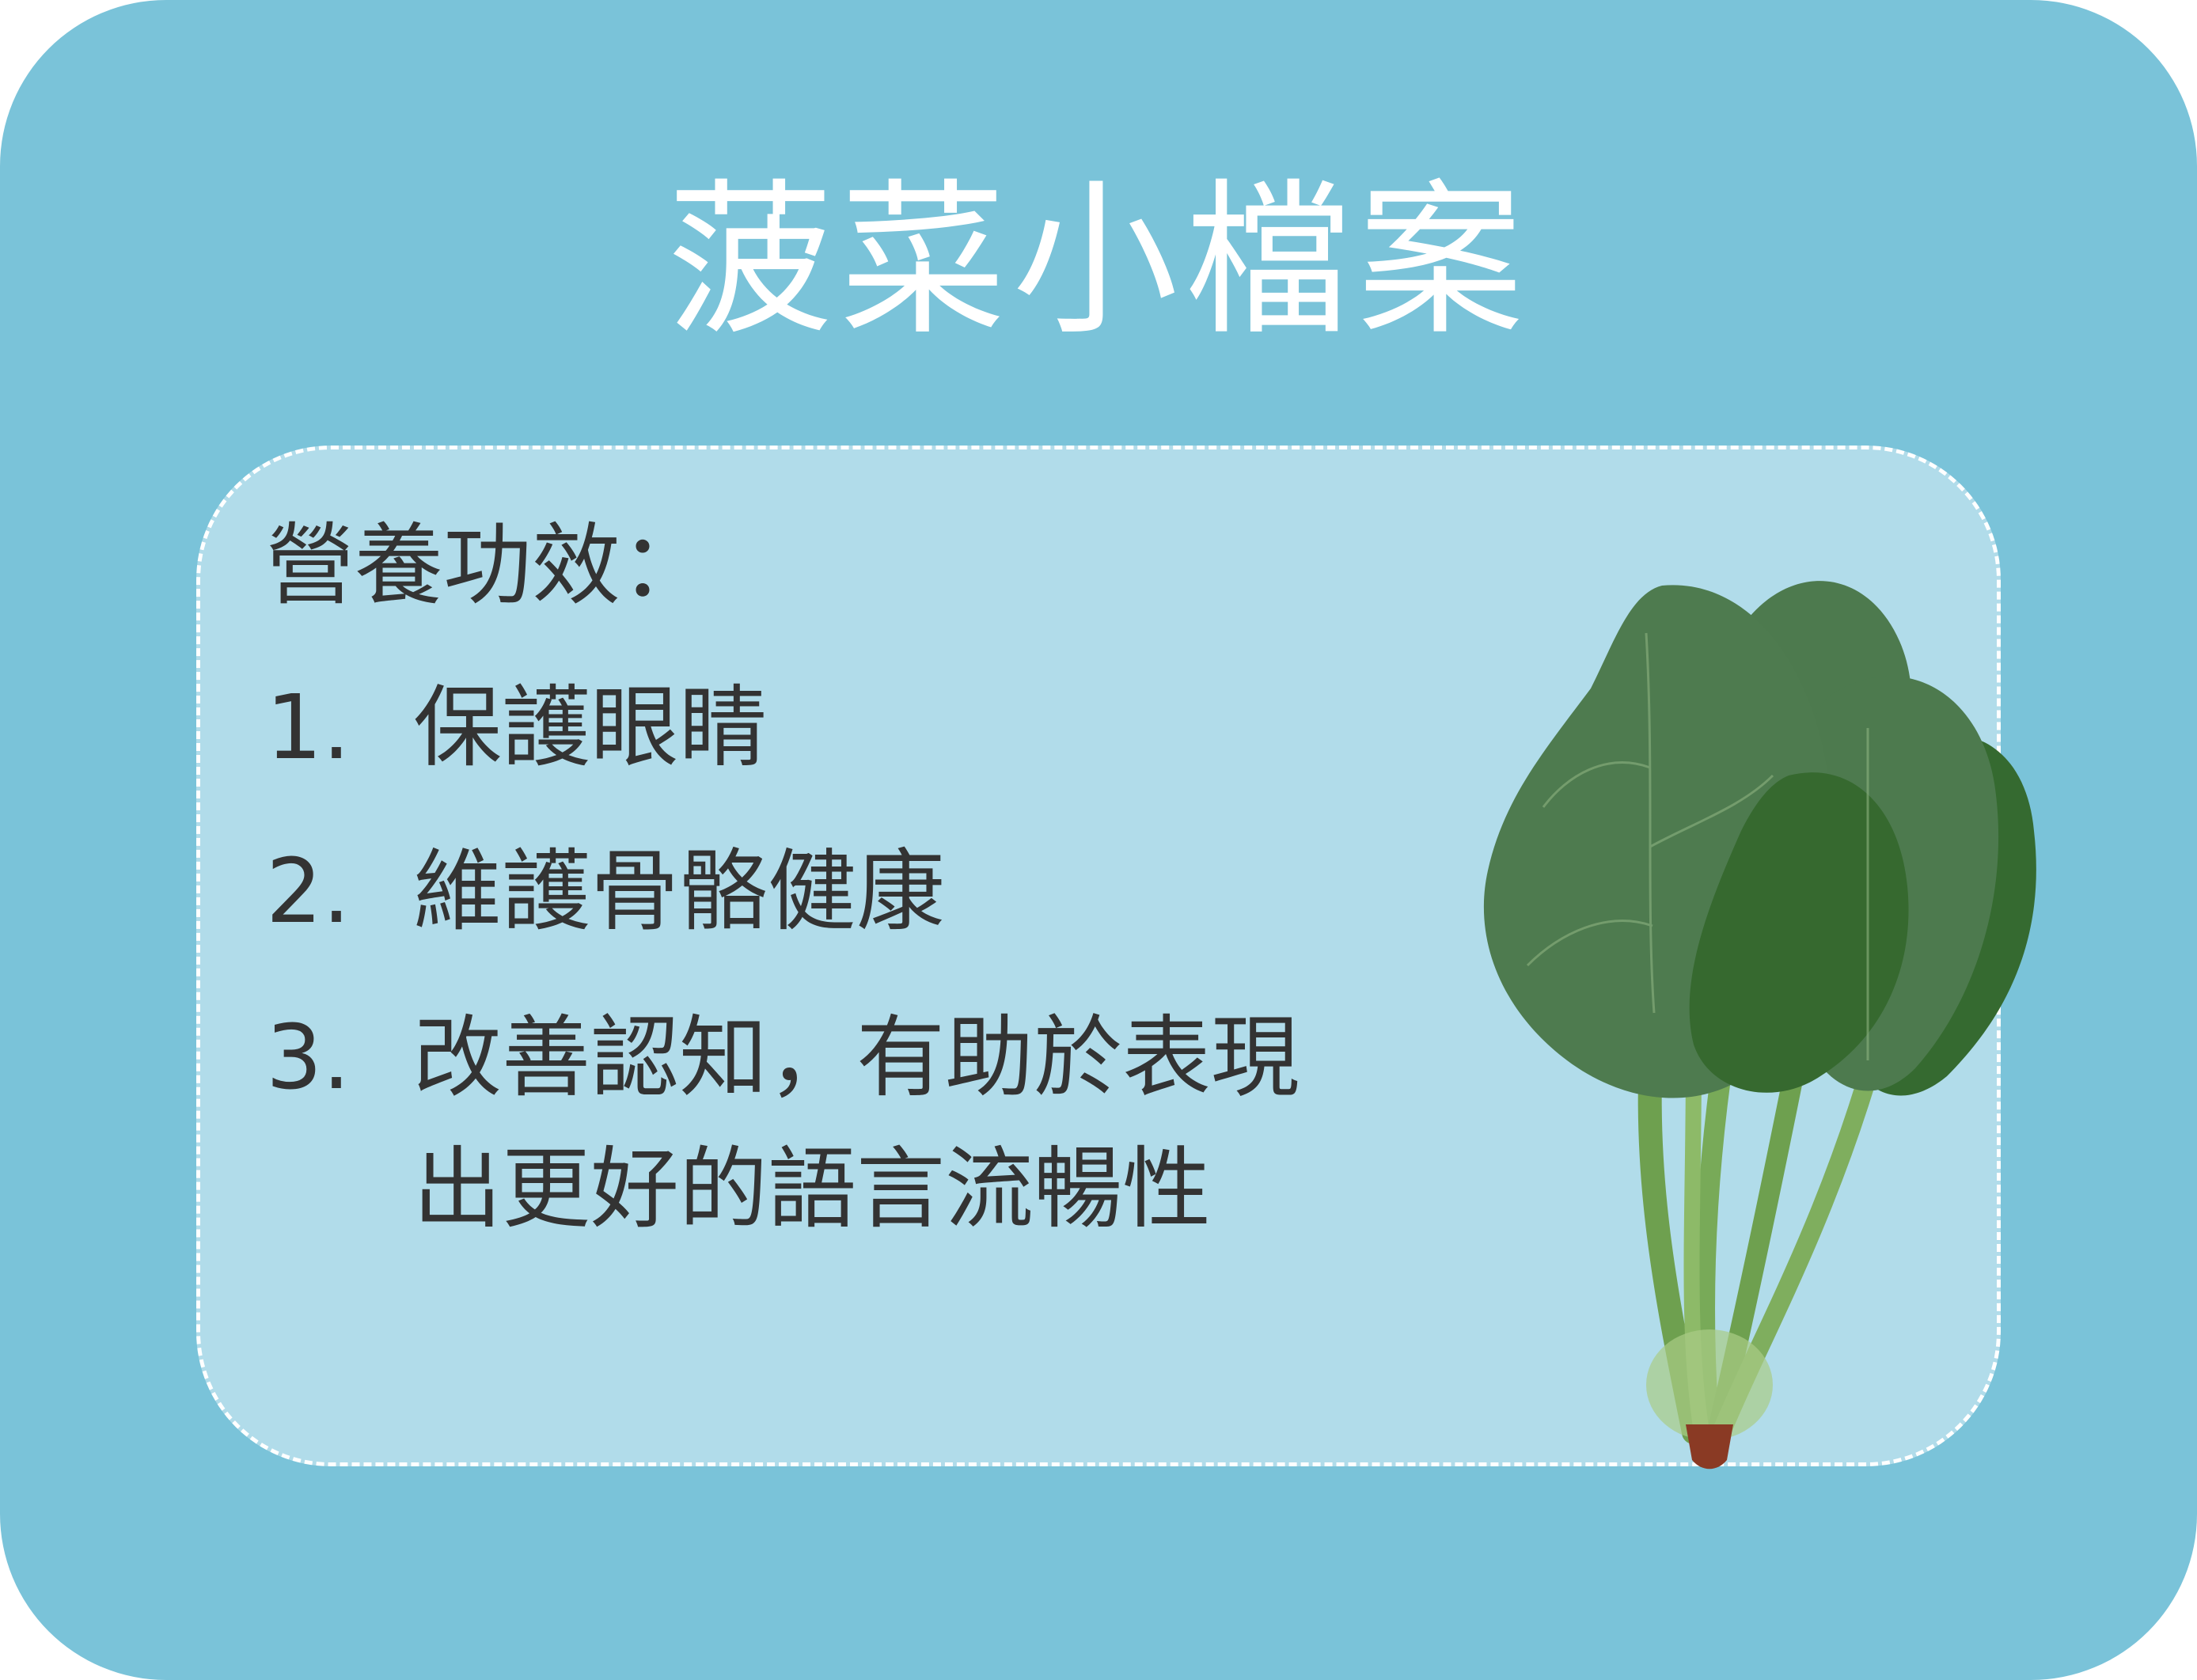 The height and width of the screenshot is (1680, 2197). Describe the element at coordinates (487, 565) in the screenshot. I see `section-heading: 營養功效：` at that location.